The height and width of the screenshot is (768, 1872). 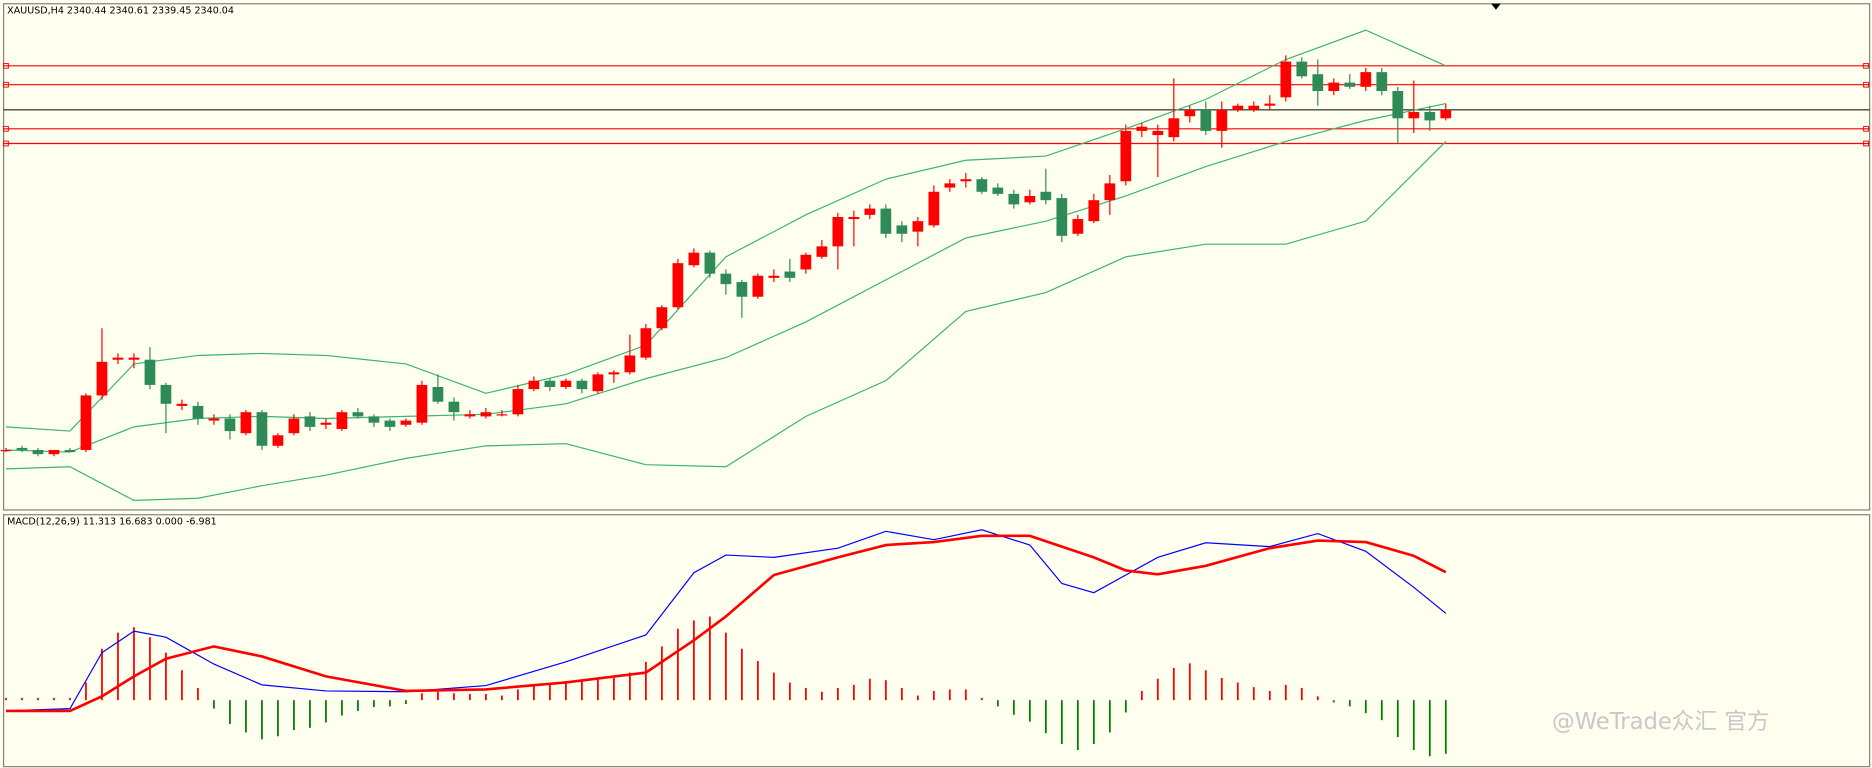 I want to click on shift-marker, so click(x=1496, y=6).